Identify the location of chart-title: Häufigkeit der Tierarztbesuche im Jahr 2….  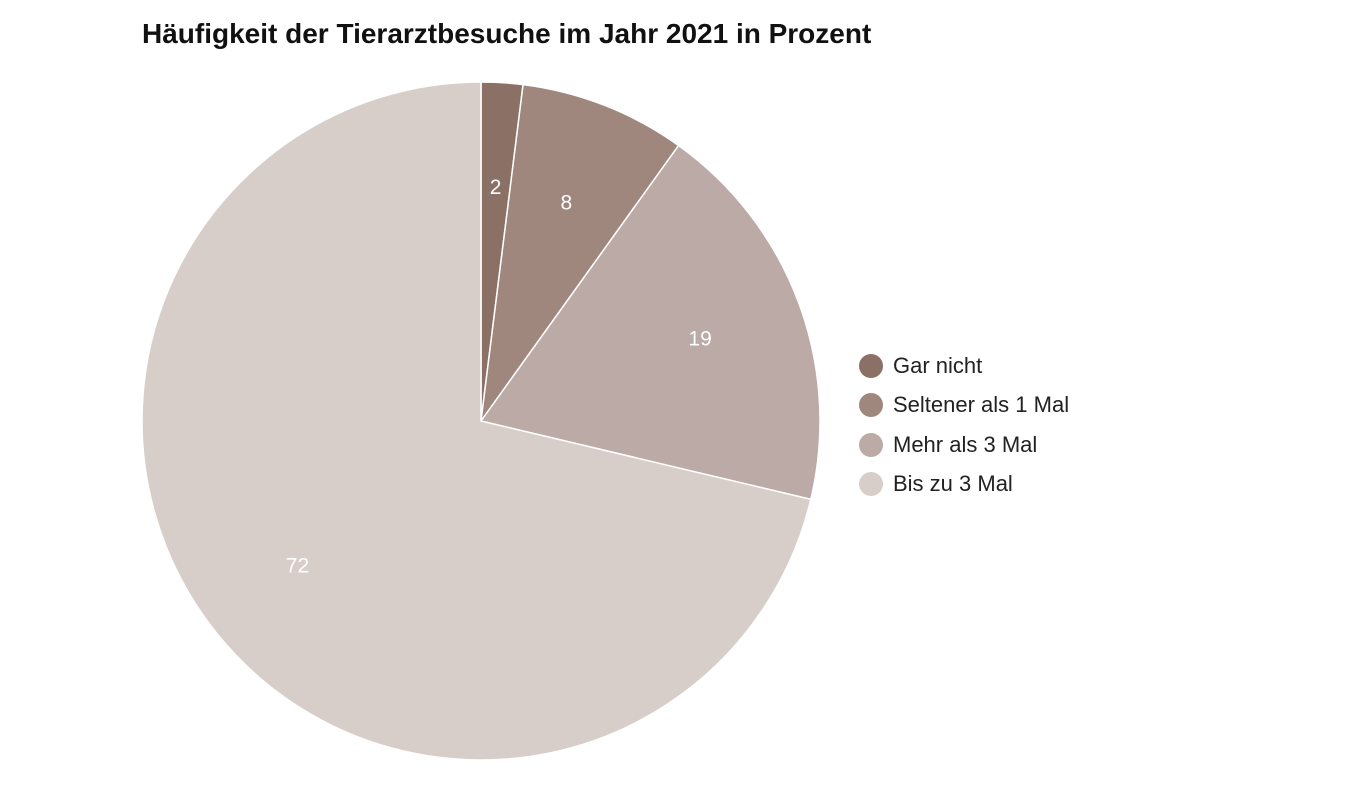
(507, 33).